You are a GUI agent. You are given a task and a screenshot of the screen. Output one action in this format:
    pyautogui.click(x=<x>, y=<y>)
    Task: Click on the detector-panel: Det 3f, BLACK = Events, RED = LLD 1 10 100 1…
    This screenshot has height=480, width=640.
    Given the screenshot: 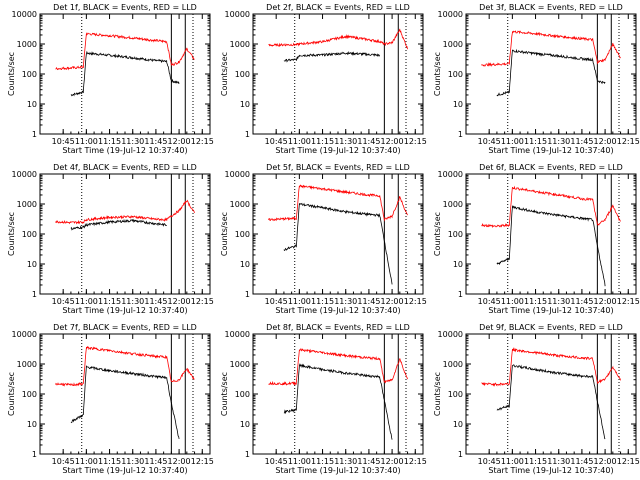 What is the action you would take?
    pyautogui.click(x=536, y=79)
    